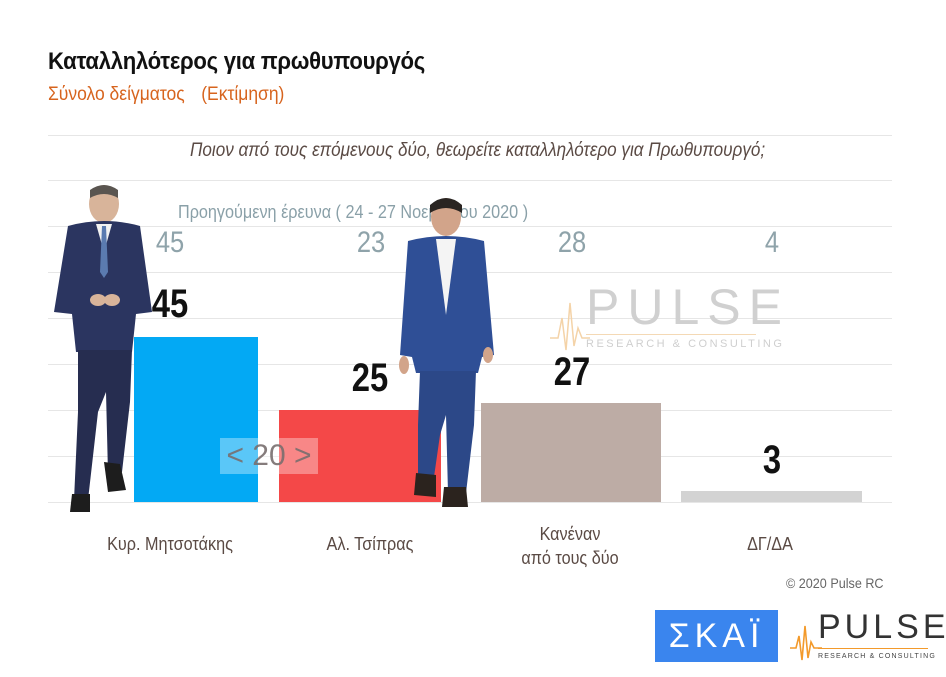  What do you see at coordinates (470, 502) in the screenshot?
I see `baseline` at bounding box center [470, 502].